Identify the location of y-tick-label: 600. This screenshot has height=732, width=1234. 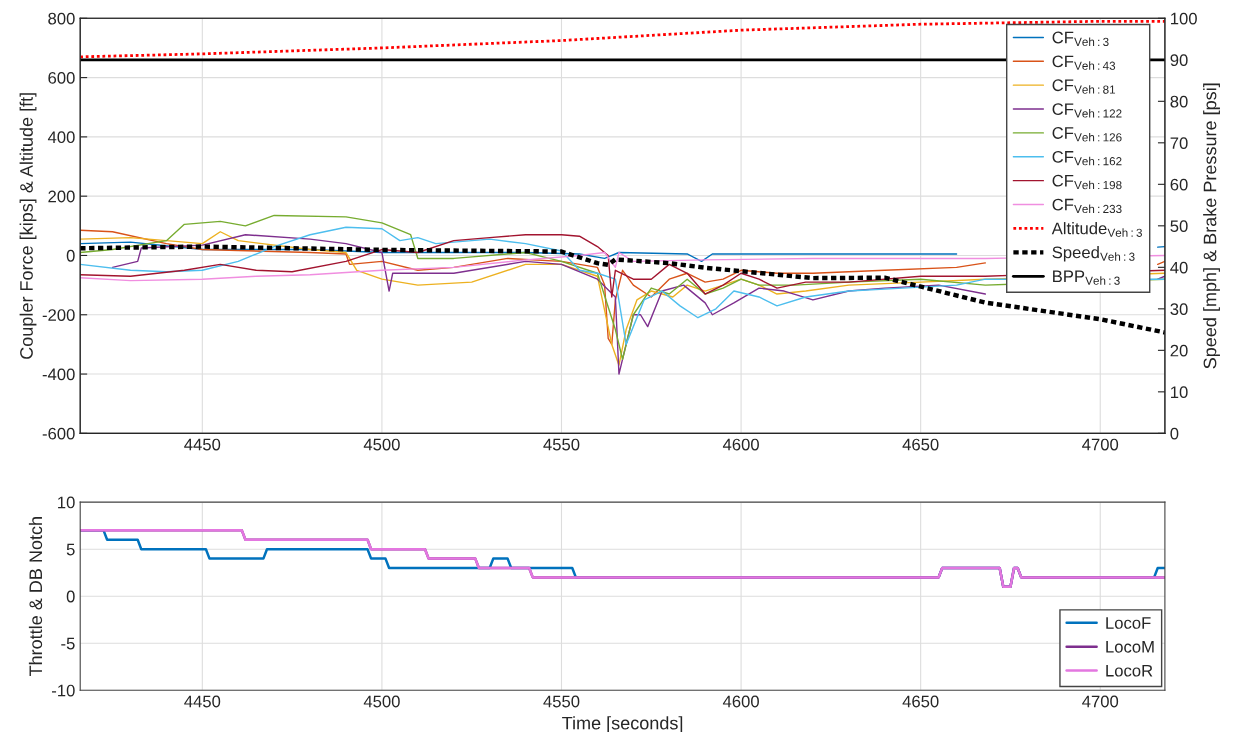
(61, 77).